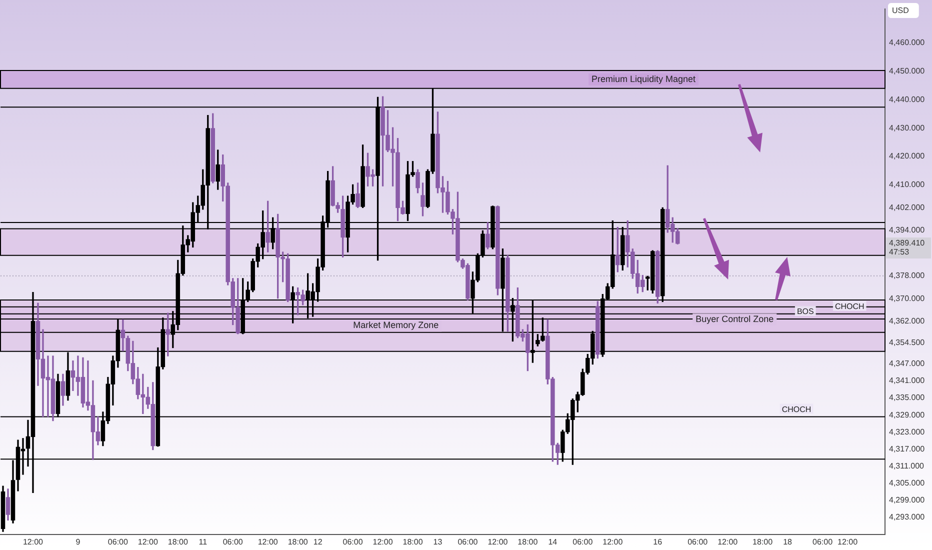 This screenshot has height=550, width=932. I want to click on x-tick-label: 11, so click(203, 541).